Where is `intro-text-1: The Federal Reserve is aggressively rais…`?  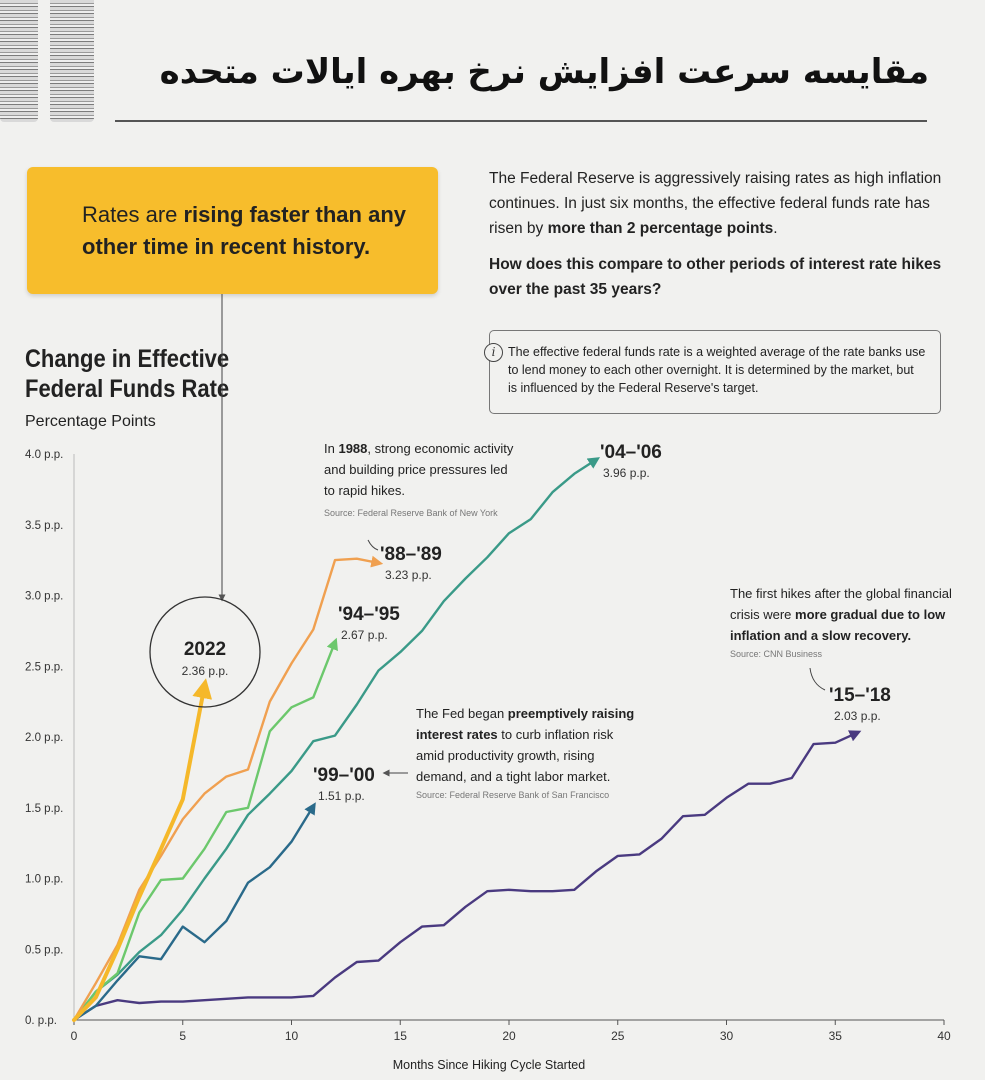 intro-text-1: The Federal Reserve is aggressively rais… is located at coordinates (715, 203).